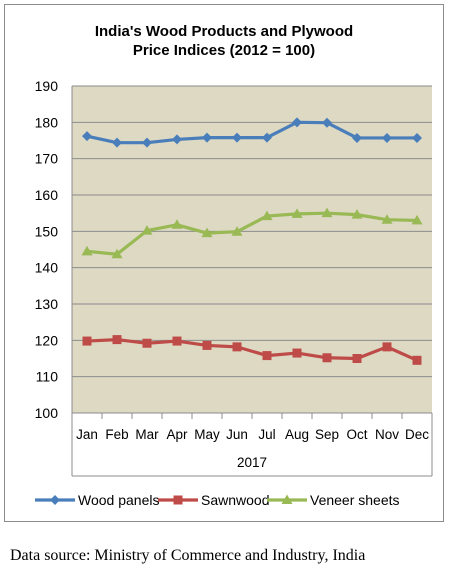  Describe the element at coordinates (387, 434) in the screenshot. I see `x-tick-label: Nov` at that location.